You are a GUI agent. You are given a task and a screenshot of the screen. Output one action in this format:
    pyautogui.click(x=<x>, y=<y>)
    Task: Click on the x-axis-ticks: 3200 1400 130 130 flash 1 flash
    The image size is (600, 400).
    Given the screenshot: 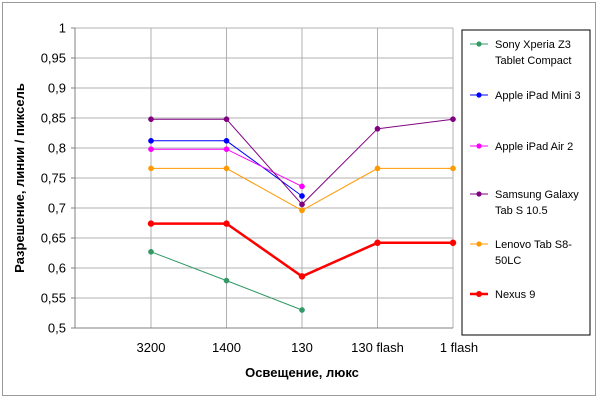 What is the action you would take?
    pyautogui.click(x=308, y=347)
    